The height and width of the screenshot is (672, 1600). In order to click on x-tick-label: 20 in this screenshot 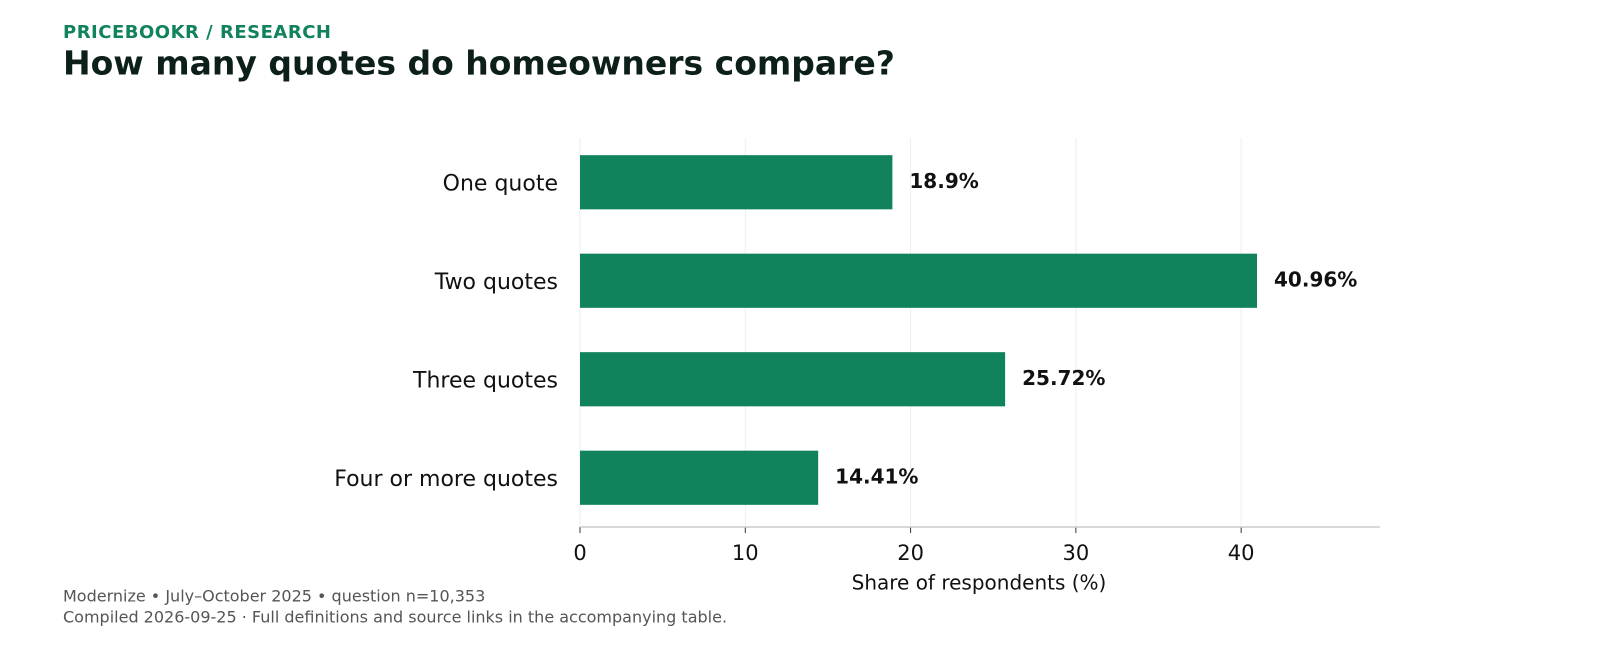, I will do `click(910, 553)`.